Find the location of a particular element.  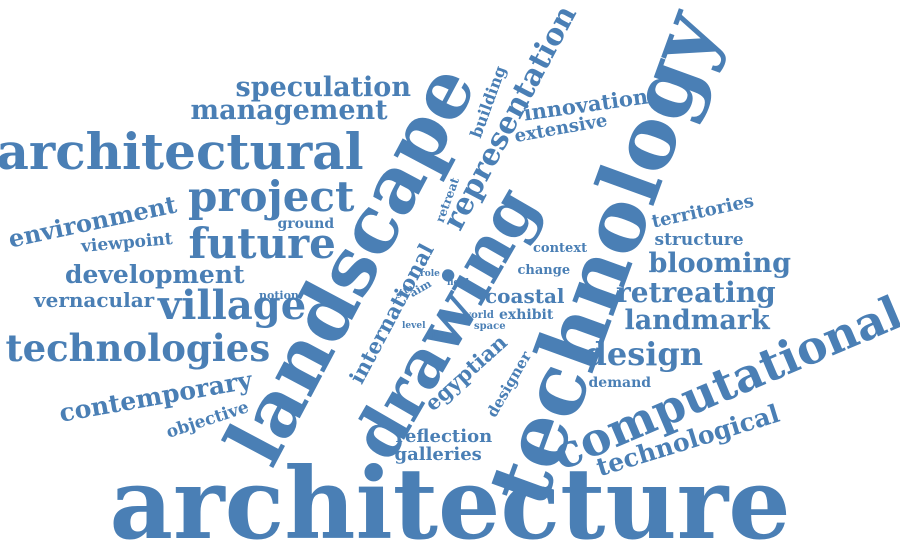

word-vernacular: vernacular is located at coordinates (94, 300).